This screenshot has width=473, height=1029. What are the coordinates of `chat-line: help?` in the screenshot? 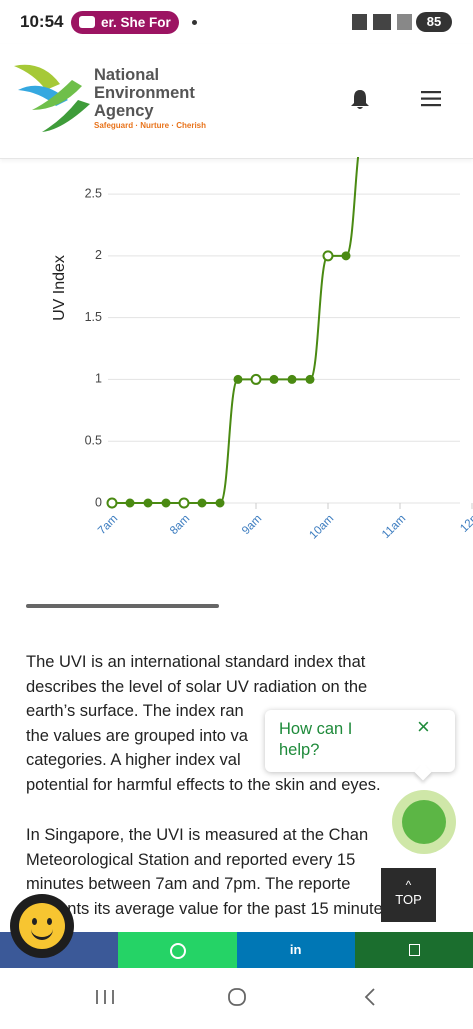 It's located at (299, 750).